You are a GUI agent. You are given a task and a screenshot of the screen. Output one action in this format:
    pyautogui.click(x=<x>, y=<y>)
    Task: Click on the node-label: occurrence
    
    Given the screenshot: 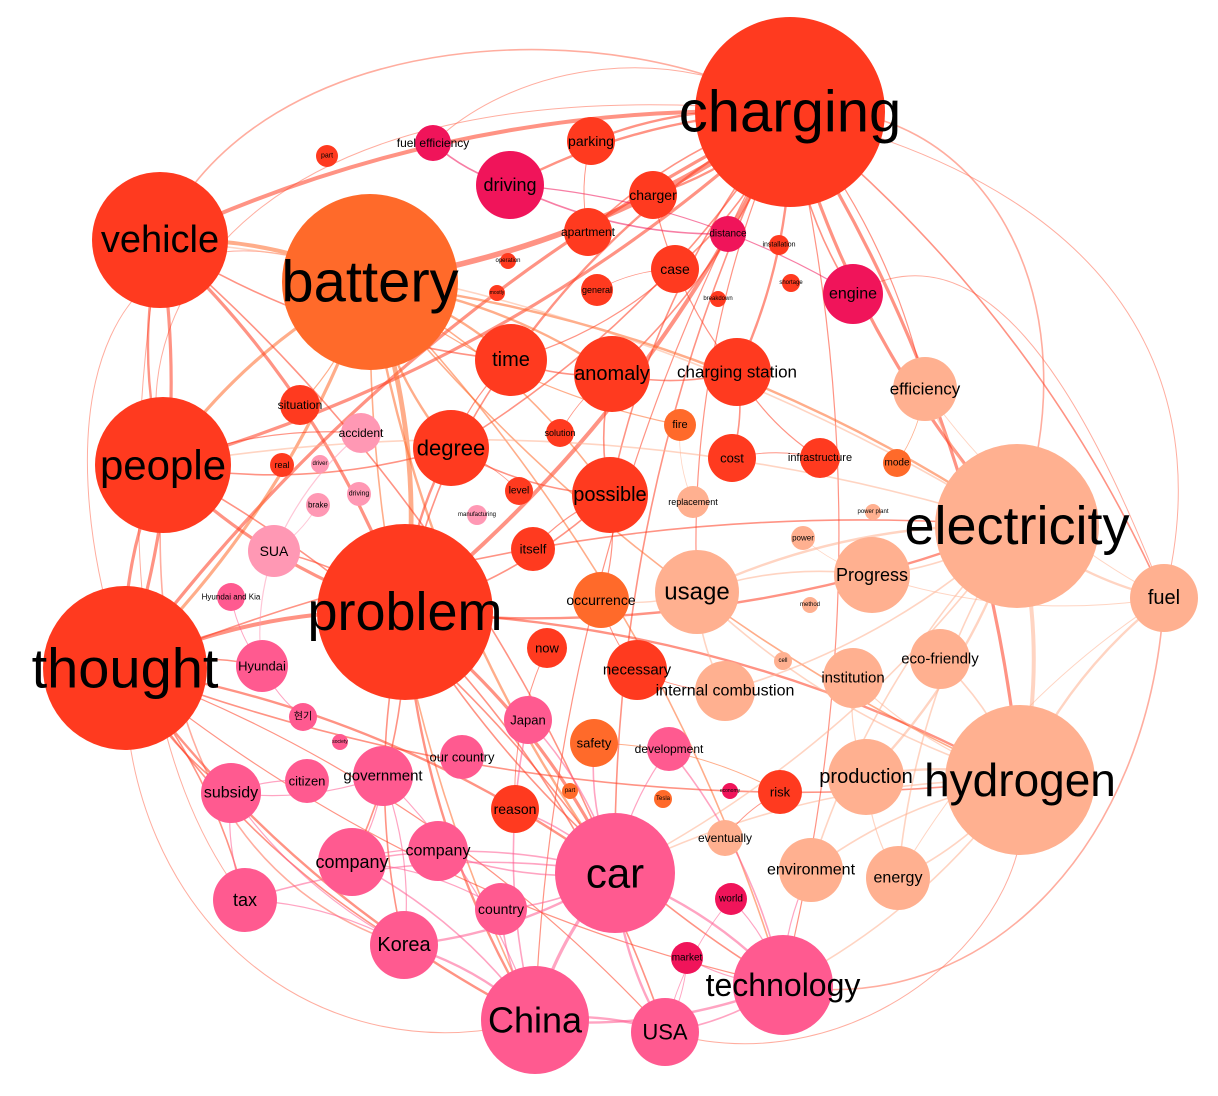 What is the action you would take?
    pyautogui.click(x=600, y=600)
    